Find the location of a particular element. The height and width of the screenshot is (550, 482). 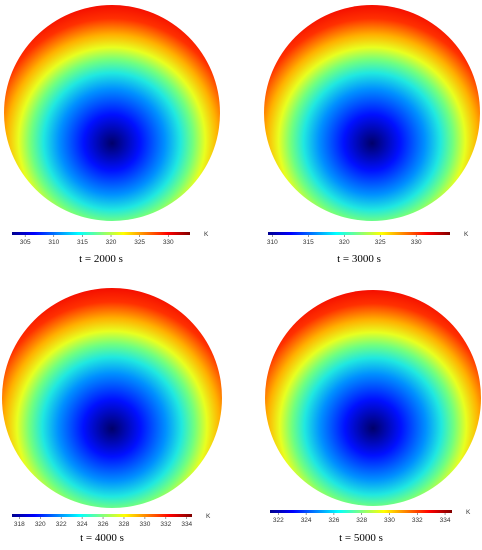

colorbar-tick-label: 318 is located at coordinates (19, 524).